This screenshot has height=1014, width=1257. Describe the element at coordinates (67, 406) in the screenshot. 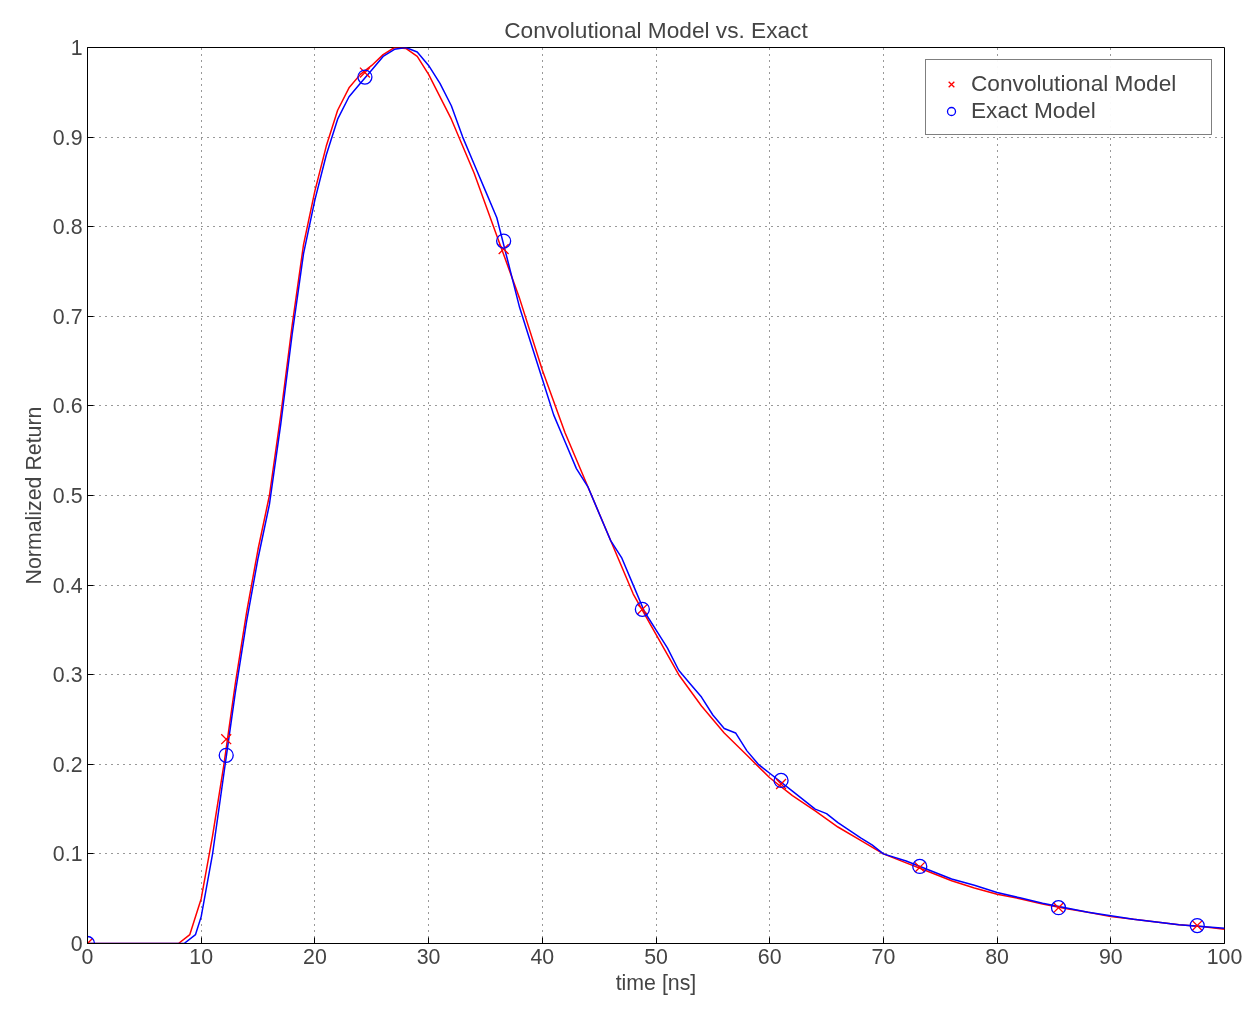

I see `y-tick-label: 0.6` at that location.